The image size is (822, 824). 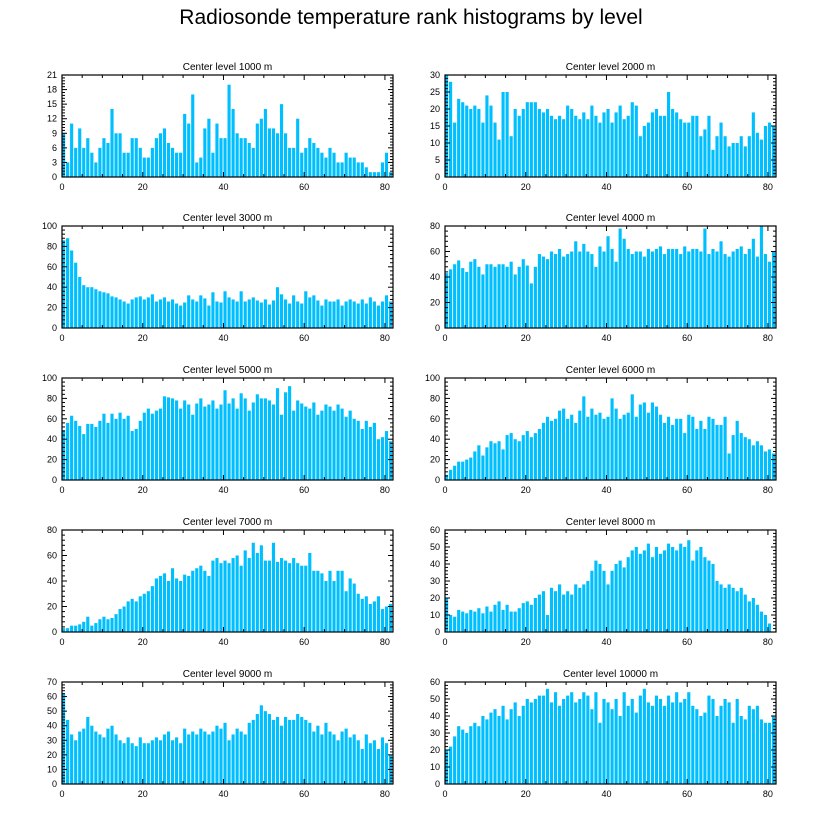 What do you see at coordinates (54, 148) in the screenshot?
I see `y-tick-label: 6` at bounding box center [54, 148].